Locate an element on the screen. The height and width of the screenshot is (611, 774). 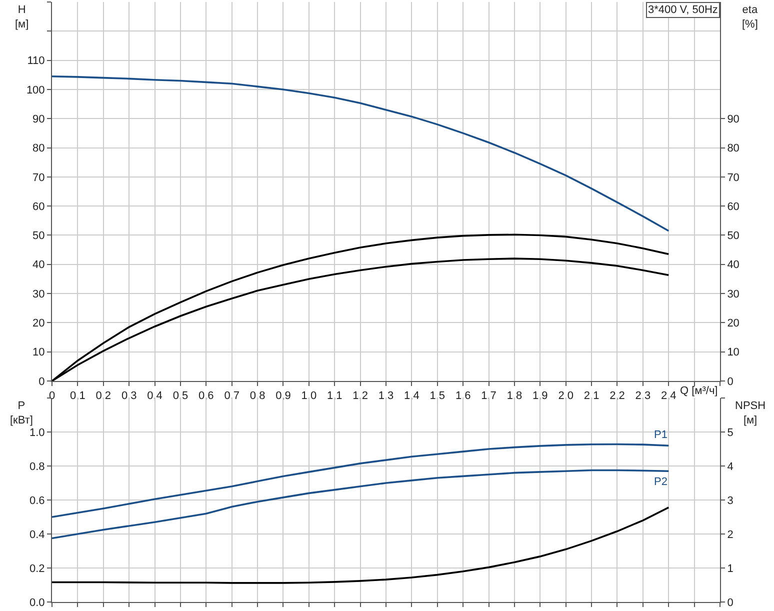
y2-tick-label: 70 is located at coordinates (733, 178).